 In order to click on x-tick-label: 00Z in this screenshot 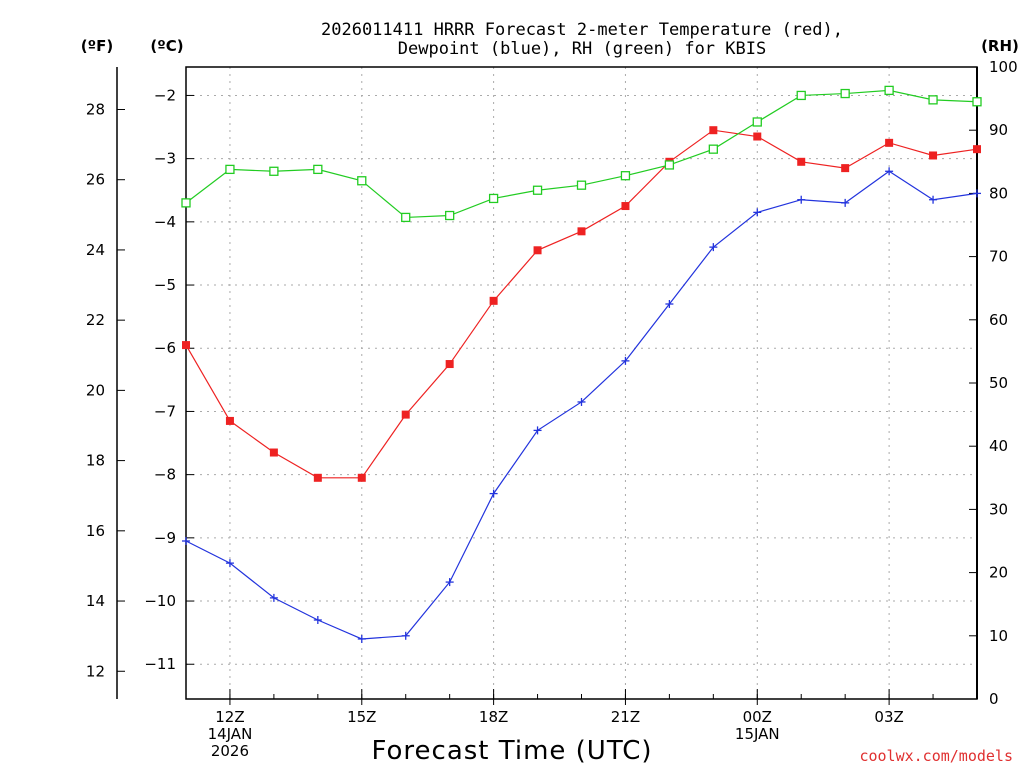, I will do `click(757, 717)`.